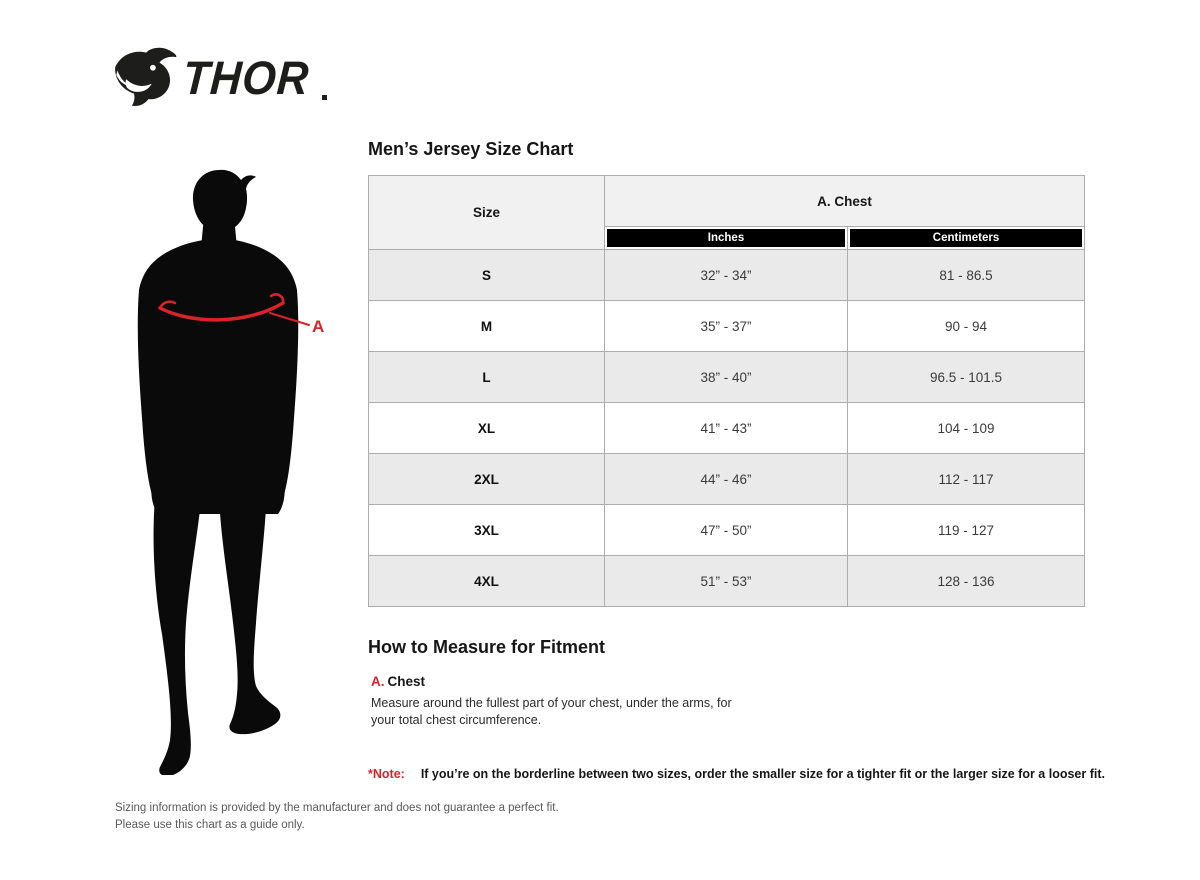  I want to click on thor-ram-head-icon, so click(146, 77).